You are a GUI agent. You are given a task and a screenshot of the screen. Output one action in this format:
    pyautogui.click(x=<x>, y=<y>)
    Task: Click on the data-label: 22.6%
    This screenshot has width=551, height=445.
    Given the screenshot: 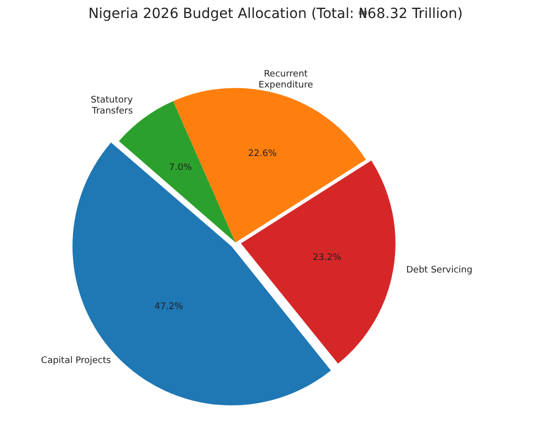 What is the action you would take?
    pyautogui.click(x=263, y=154)
    